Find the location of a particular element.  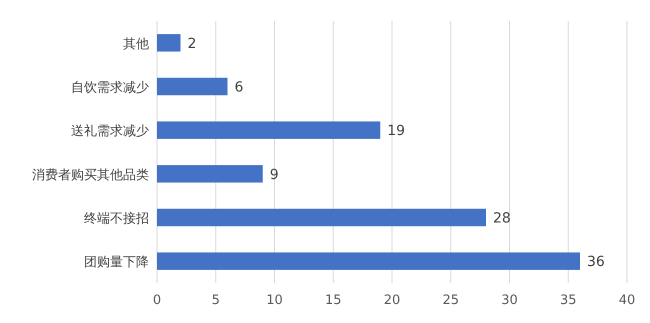

y-tick-label: 终端不接招 is located at coordinates (116, 219).